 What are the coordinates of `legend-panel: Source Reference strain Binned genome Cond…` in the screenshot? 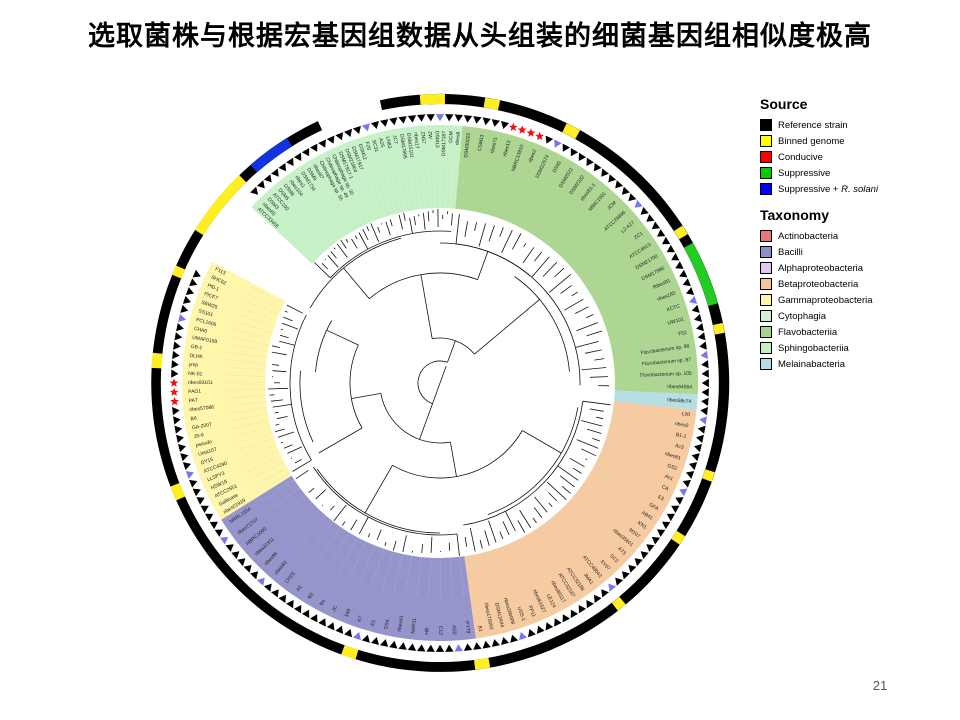 It's located at (855, 234).